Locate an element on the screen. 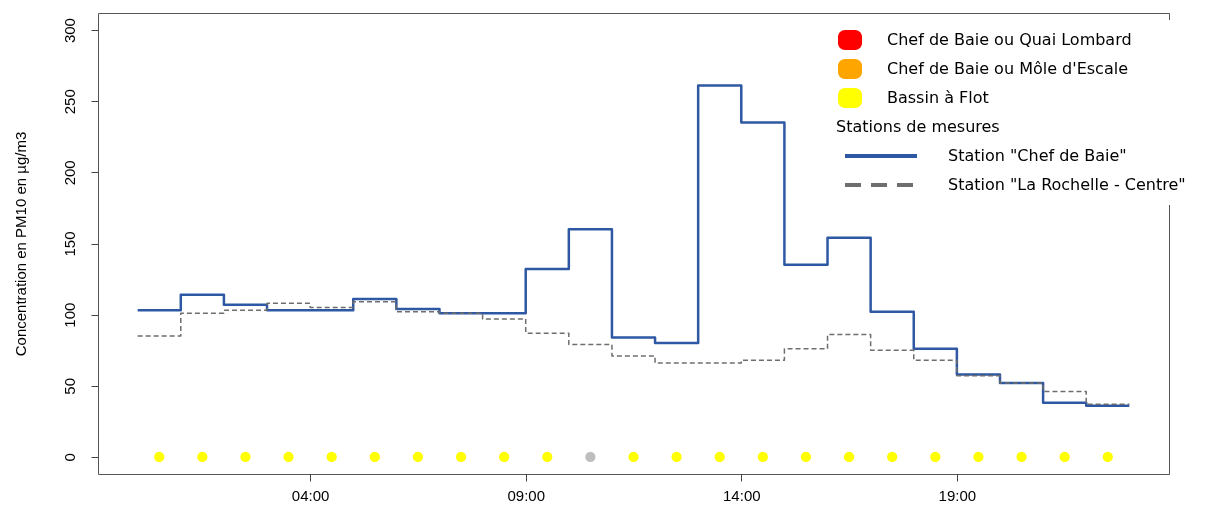 This screenshot has height=517, width=1220. x-tick-label: 14:00 is located at coordinates (742, 495).